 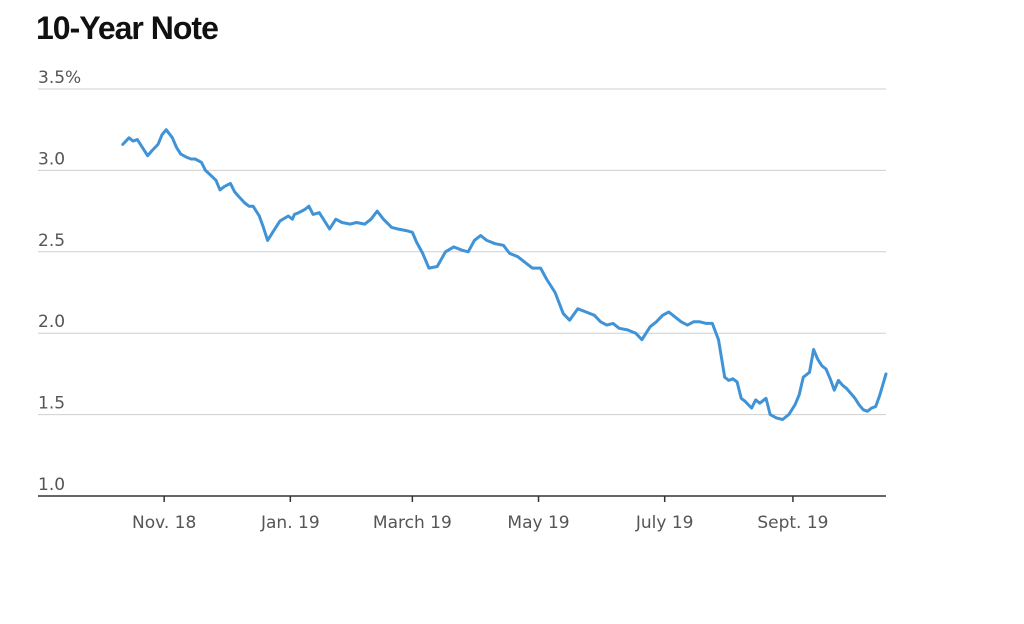 I want to click on y-tick-label: 3.5%, so click(x=59, y=78).